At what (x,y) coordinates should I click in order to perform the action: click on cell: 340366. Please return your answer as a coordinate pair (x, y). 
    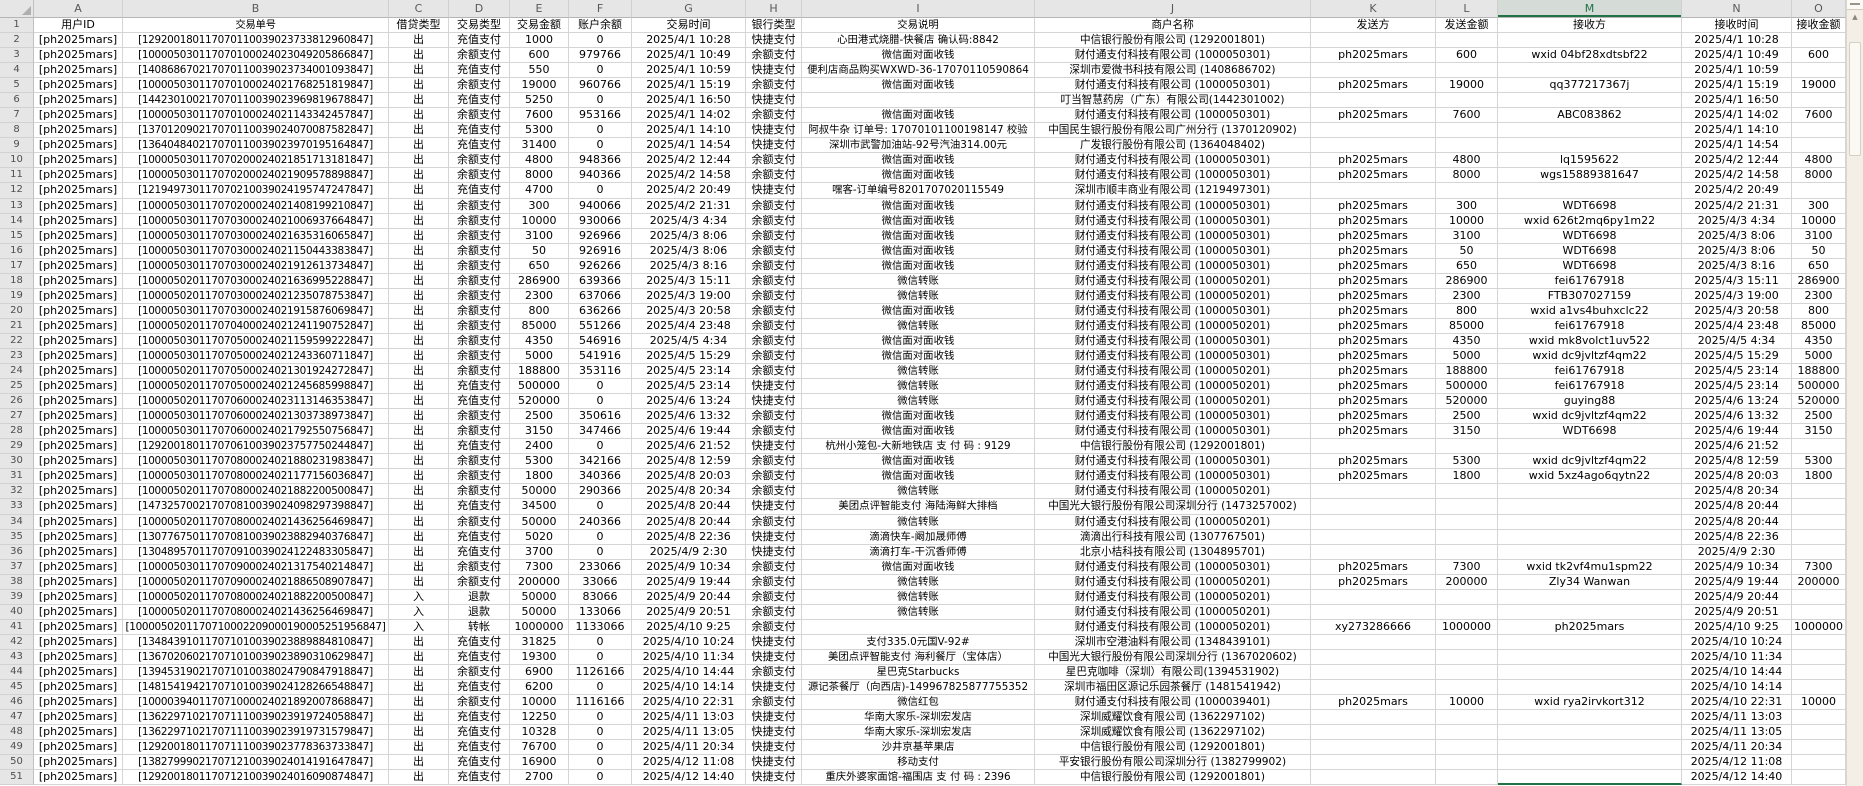
    Looking at the image, I should click on (600, 477).